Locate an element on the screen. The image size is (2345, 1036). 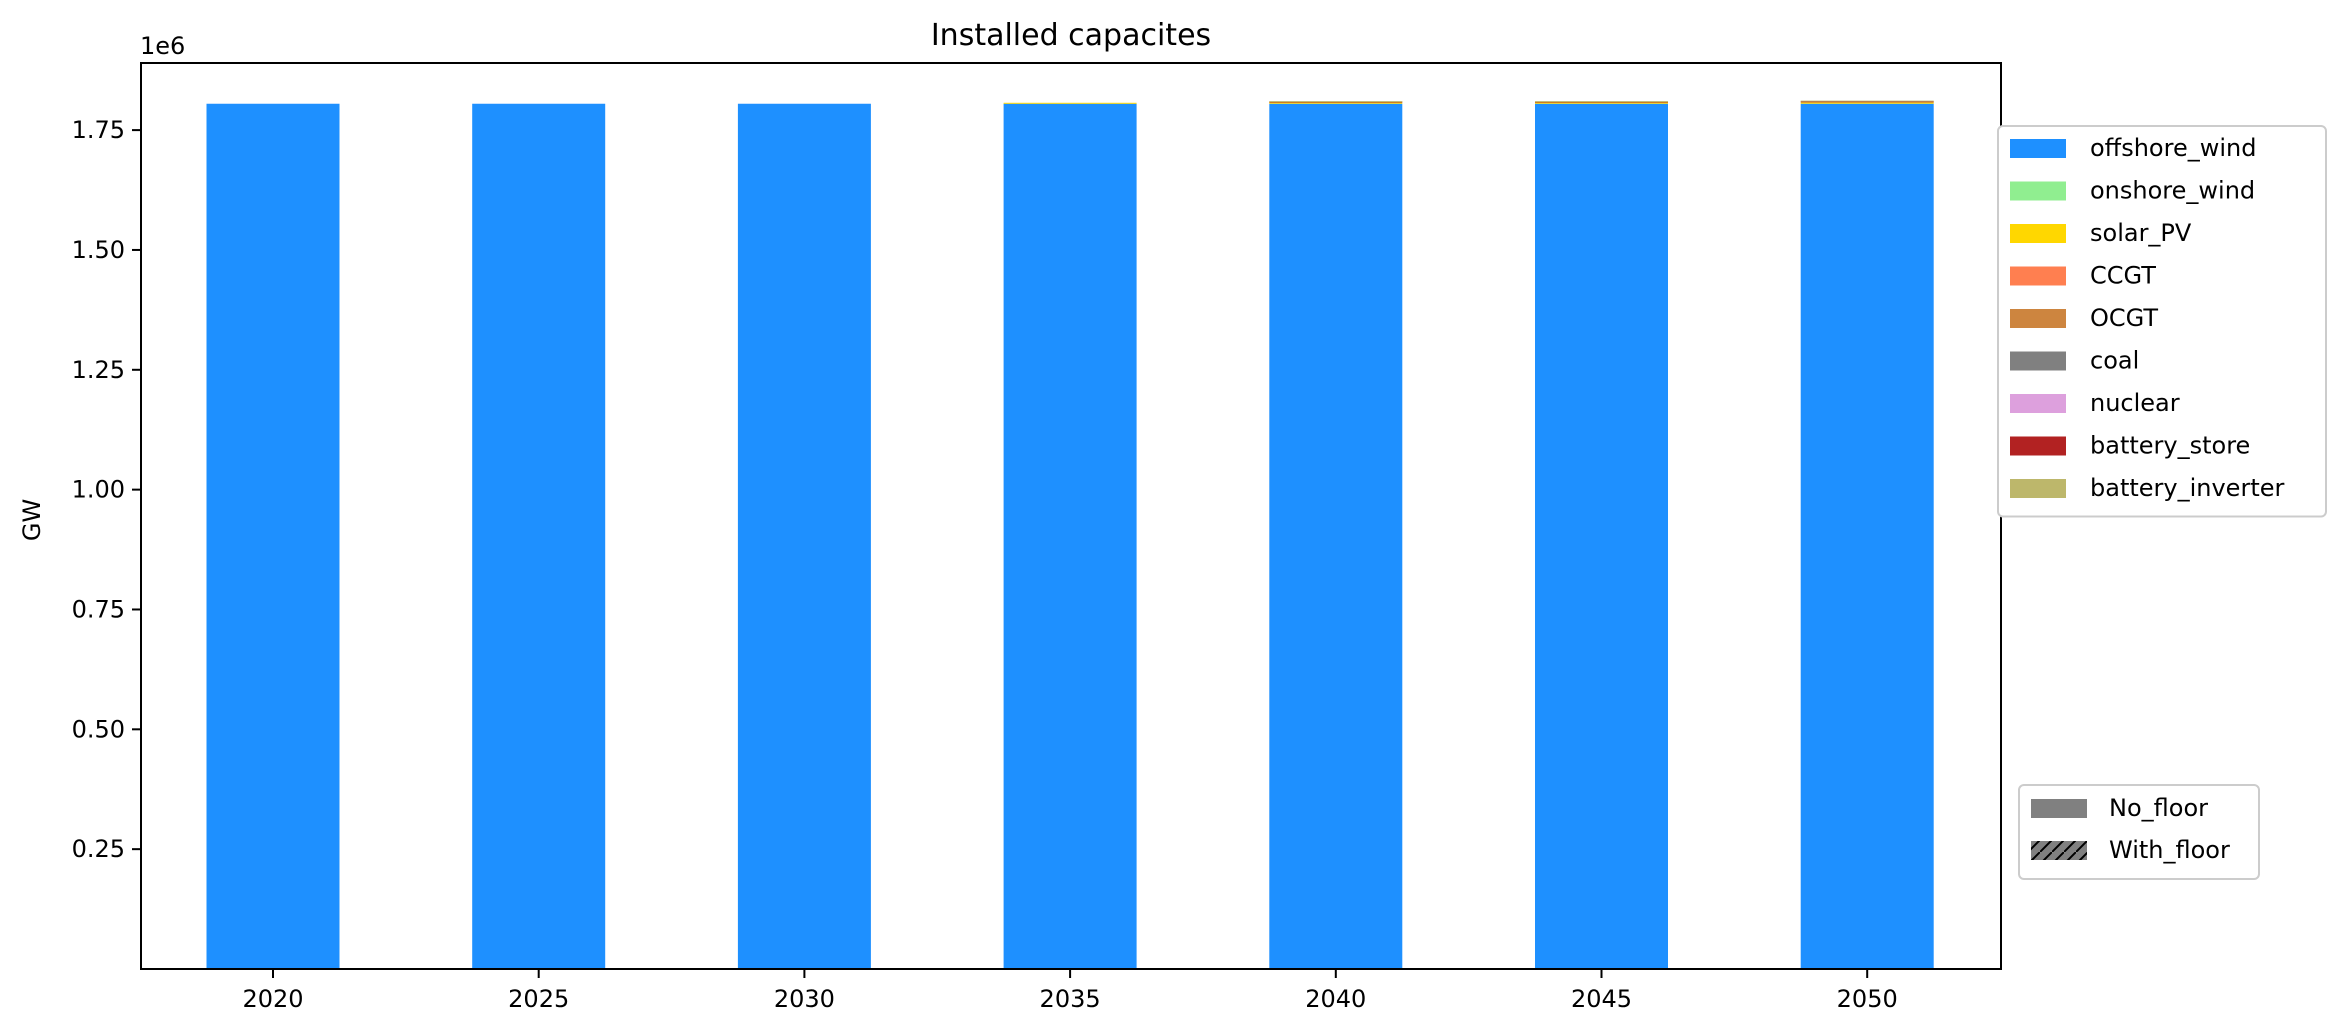
bar-offshore_wind-2030 is located at coordinates (804, 536).